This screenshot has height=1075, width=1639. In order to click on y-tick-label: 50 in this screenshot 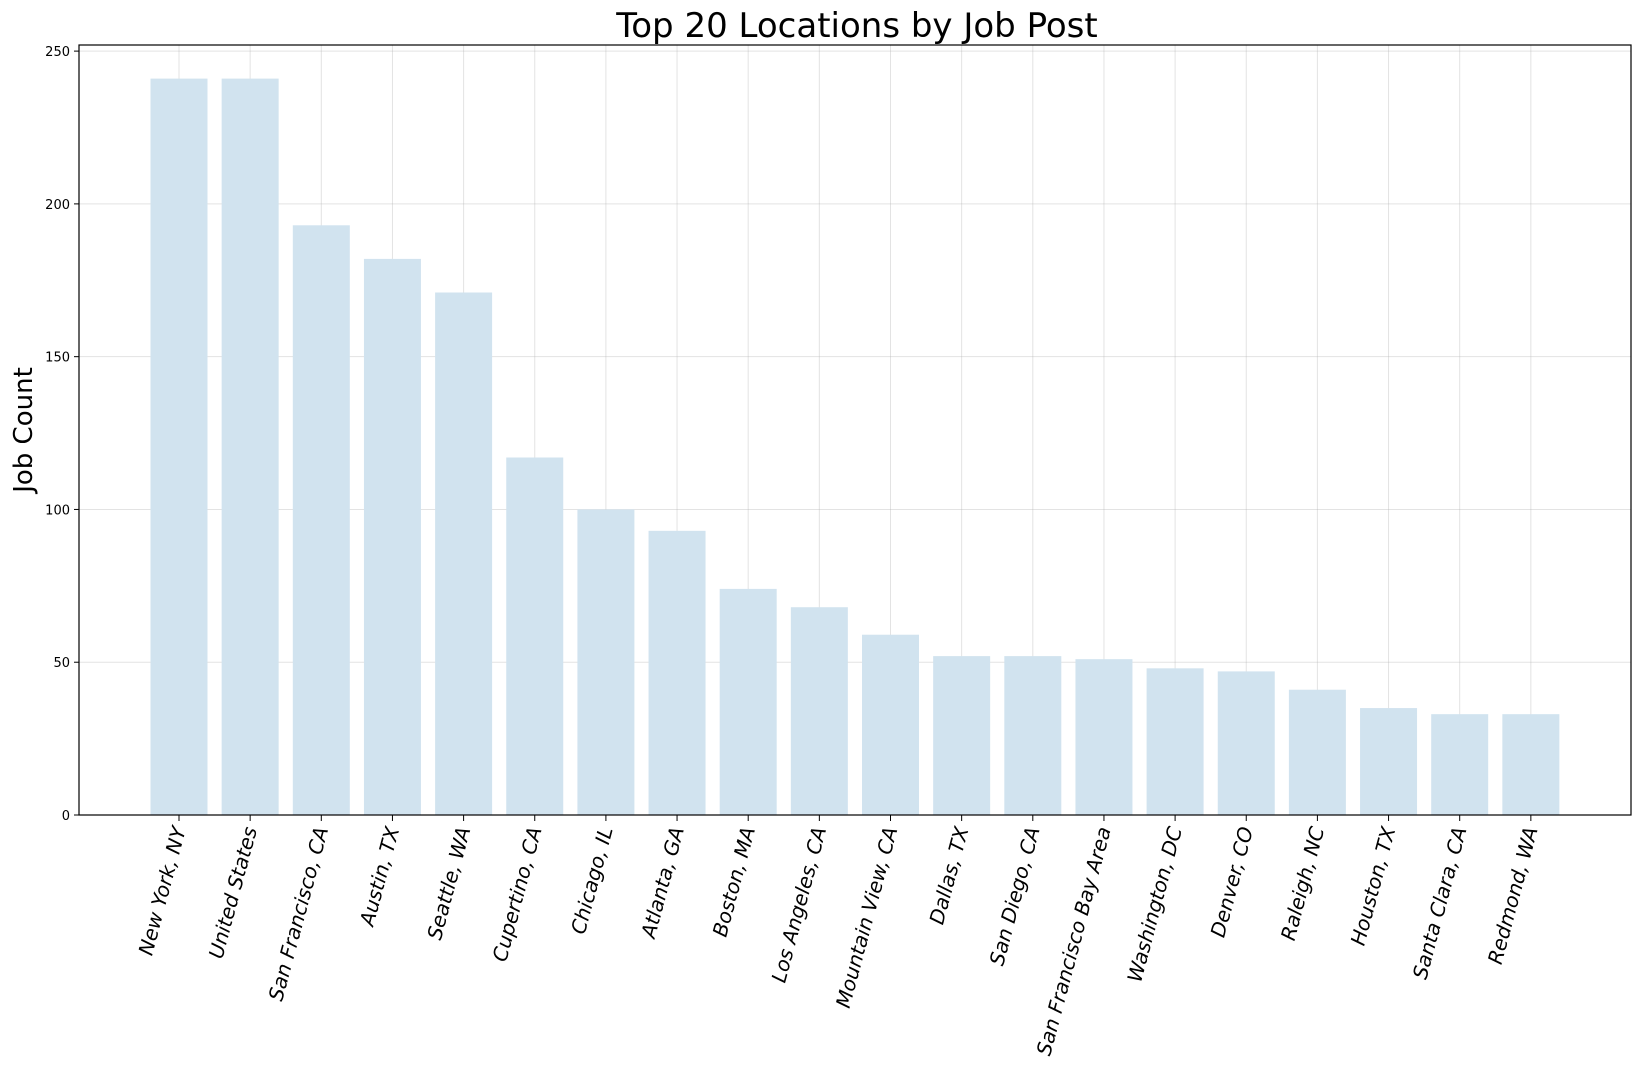, I will do `click(61, 663)`.